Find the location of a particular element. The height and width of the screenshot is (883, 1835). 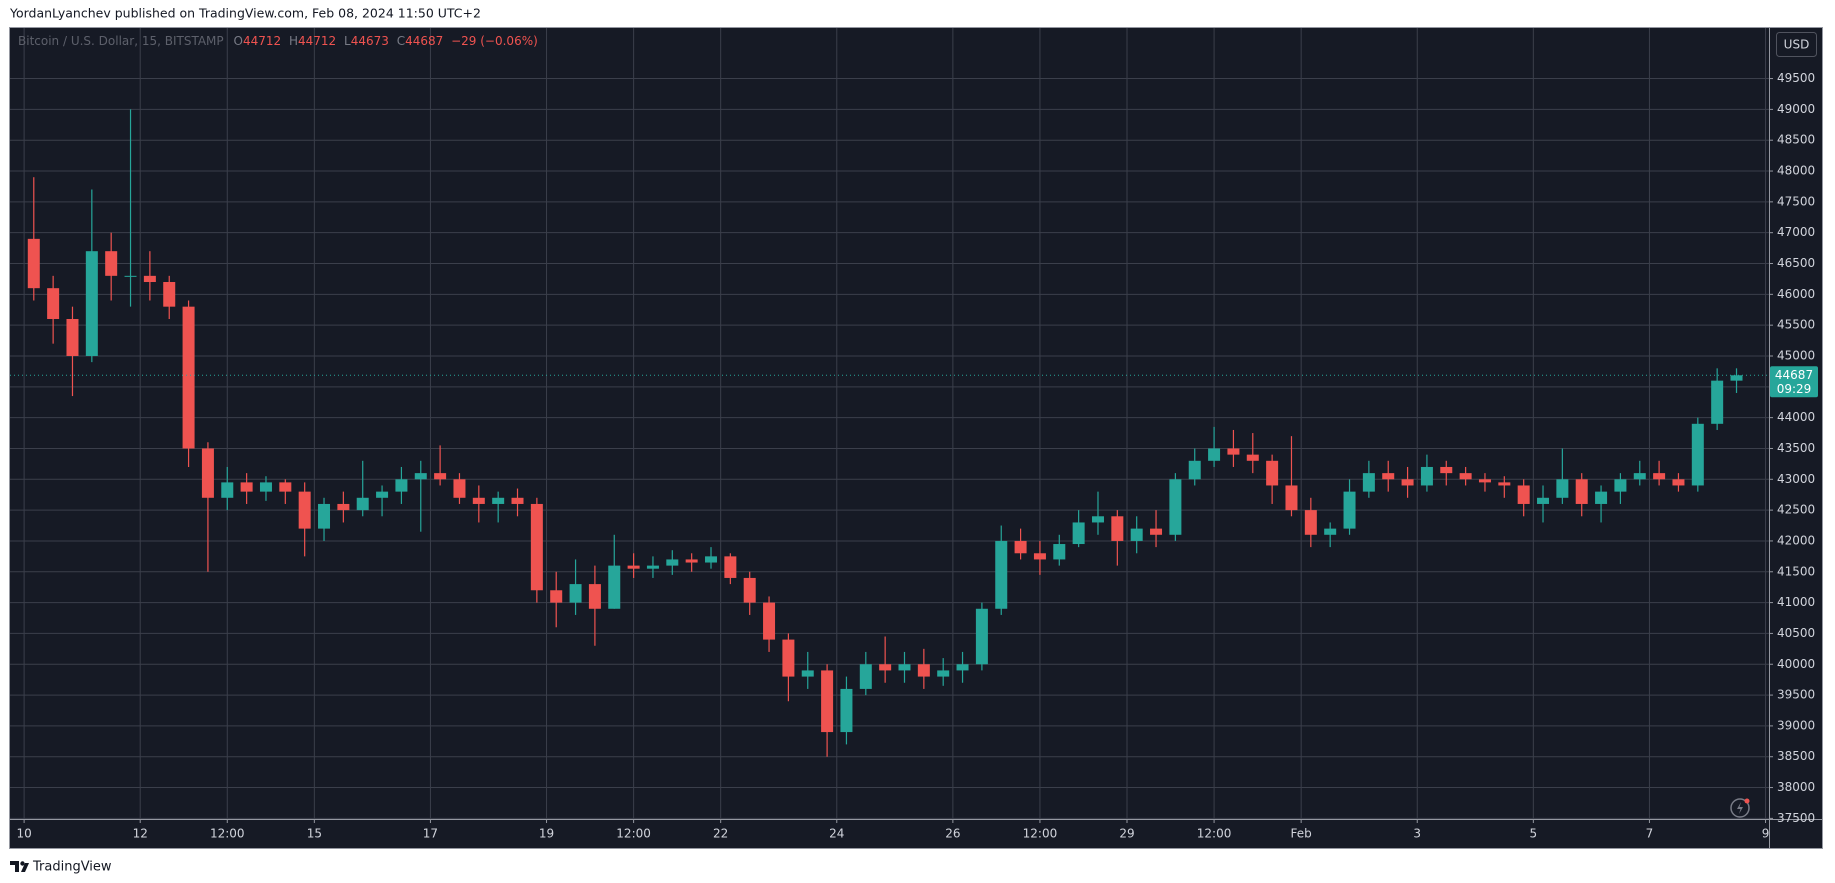

logo-slash is located at coordinates (25, 867).